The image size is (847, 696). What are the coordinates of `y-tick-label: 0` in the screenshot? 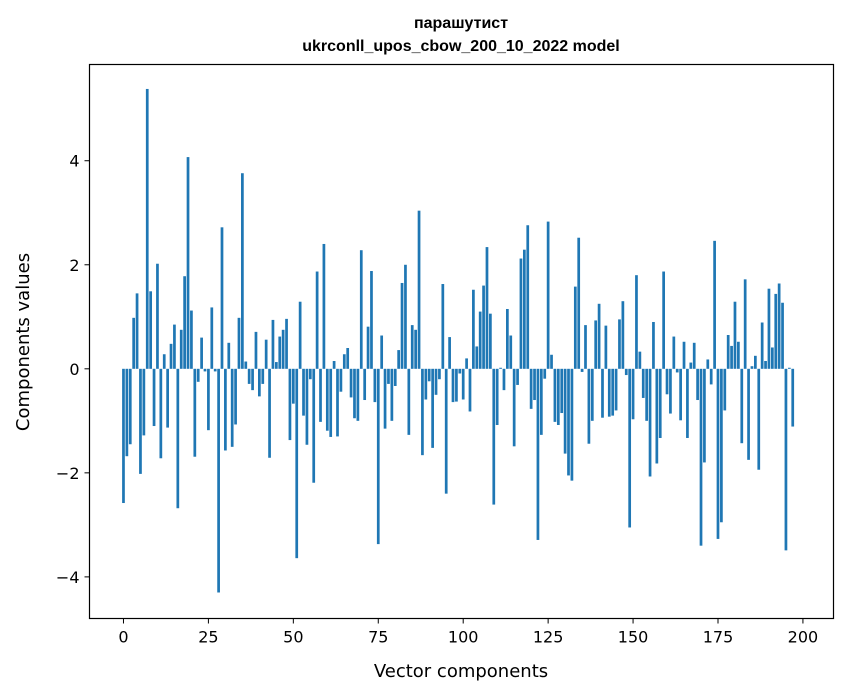 It's located at (74, 369).